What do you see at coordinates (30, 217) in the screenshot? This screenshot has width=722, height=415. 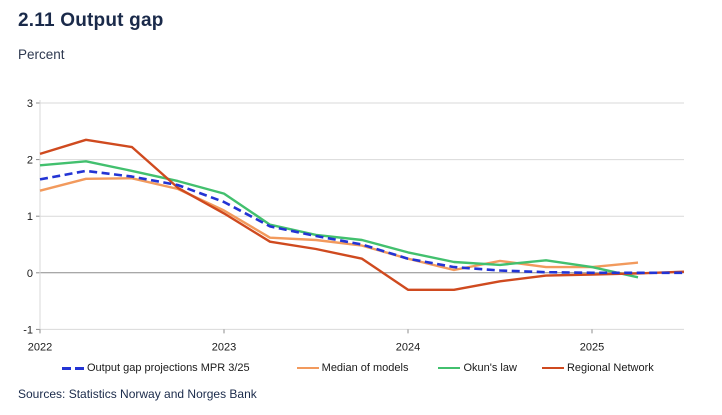 I see `y-tick-label: 1` at bounding box center [30, 217].